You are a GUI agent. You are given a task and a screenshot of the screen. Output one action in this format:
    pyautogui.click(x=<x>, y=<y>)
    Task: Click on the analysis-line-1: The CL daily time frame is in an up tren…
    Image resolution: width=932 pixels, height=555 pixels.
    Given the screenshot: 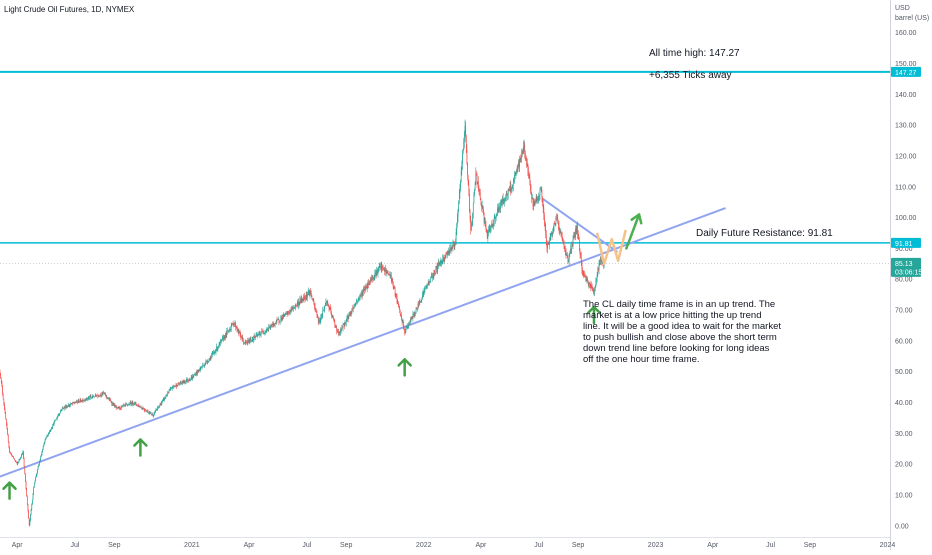 What is the action you would take?
    pyautogui.click(x=679, y=304)
    